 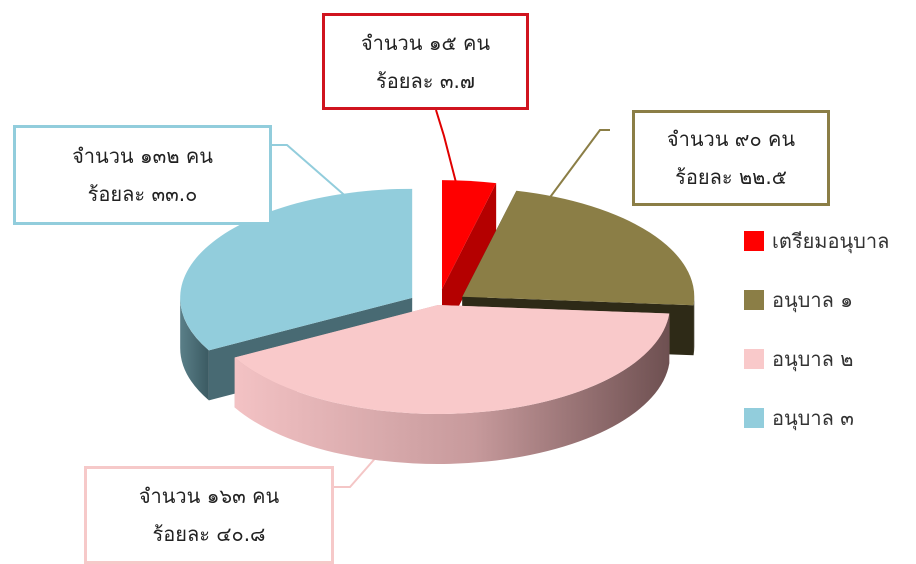 What do you see at coordinates (209, 534) in the screenshot?
I see `callout-kindergarten-2-percent: ร้อยละ ๔๐.๘` at bounding box center [209, 534].